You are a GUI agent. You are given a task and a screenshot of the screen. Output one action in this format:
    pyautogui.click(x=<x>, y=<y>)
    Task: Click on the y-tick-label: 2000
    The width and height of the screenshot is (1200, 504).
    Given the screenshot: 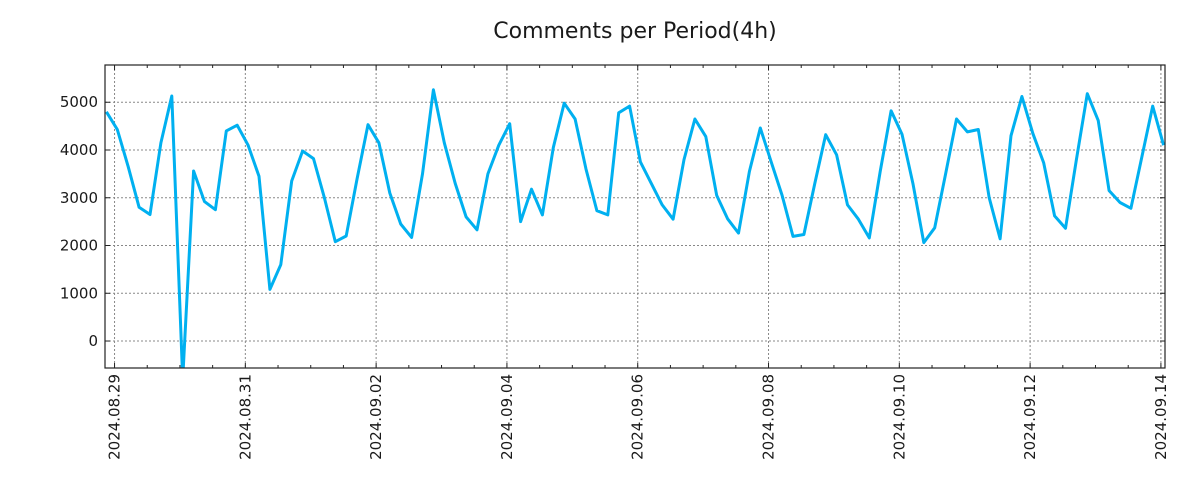 What is the action you would take?
    pyautogui.click(x=79, y=246)
    